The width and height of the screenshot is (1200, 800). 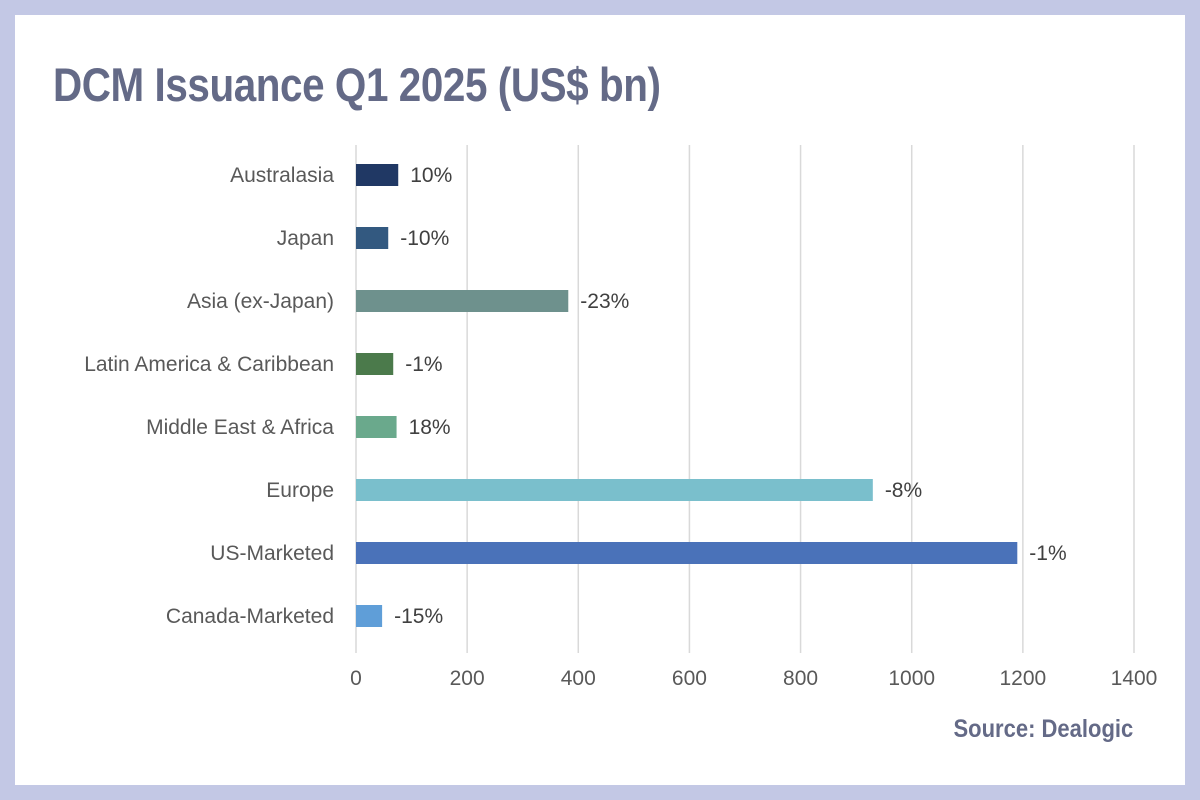 What do you see at coordinates (250, 616) in the screenshot?
I see `category-label: Canada-Marketed` at bounding box center [250, 616].